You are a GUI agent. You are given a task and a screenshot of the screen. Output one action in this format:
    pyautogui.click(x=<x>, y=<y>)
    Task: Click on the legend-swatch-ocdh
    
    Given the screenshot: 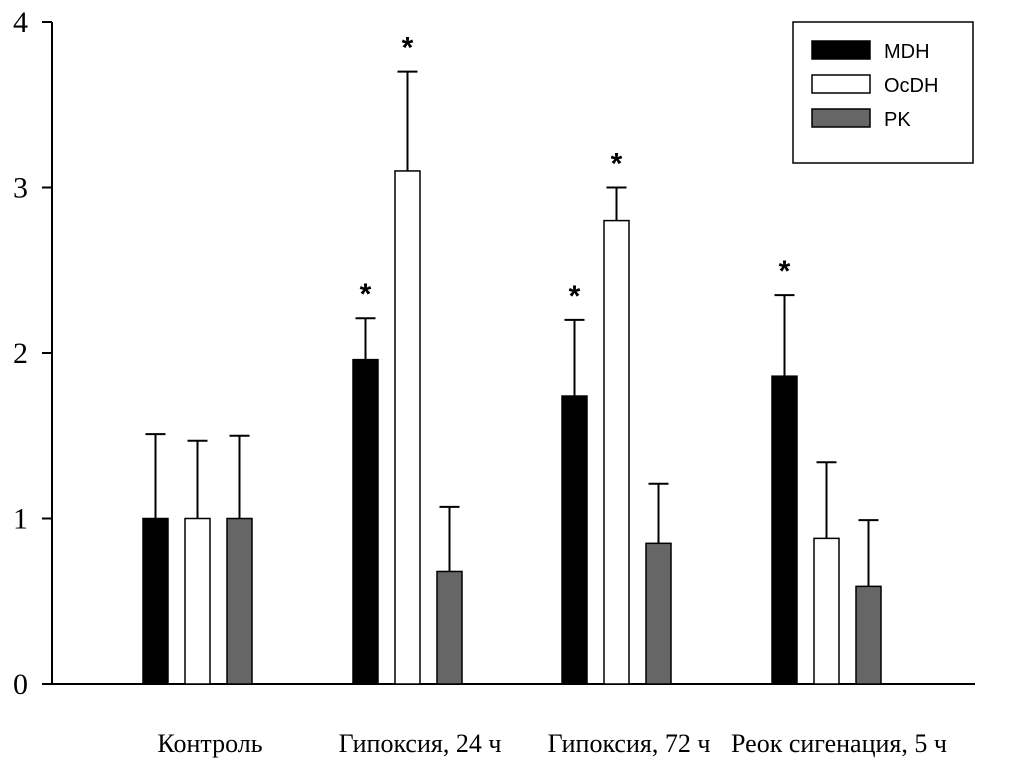 What is the action you would take?
    pyautogui.click(x=841, y=84)
    